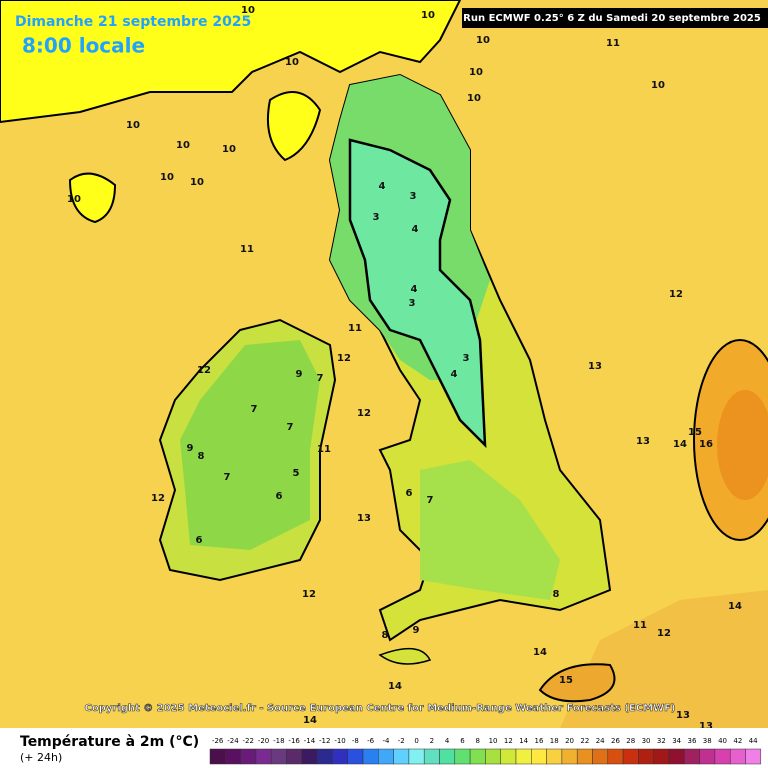 This screenshot has height=768, width=768. Describe the element at coordinates (554, 741) in the screenshot. I see `scale-label: 18` at that location.